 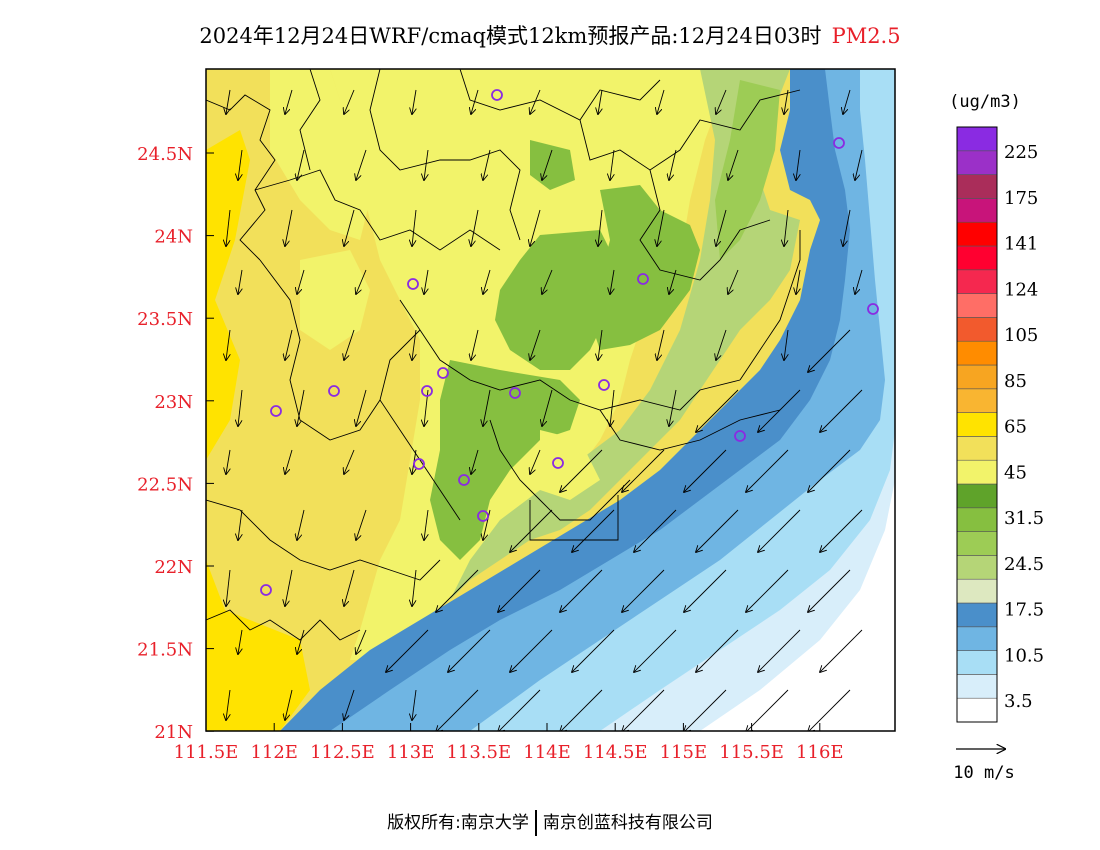 I want to click on lat-label: 22.5N, so click(x=165, y=484).